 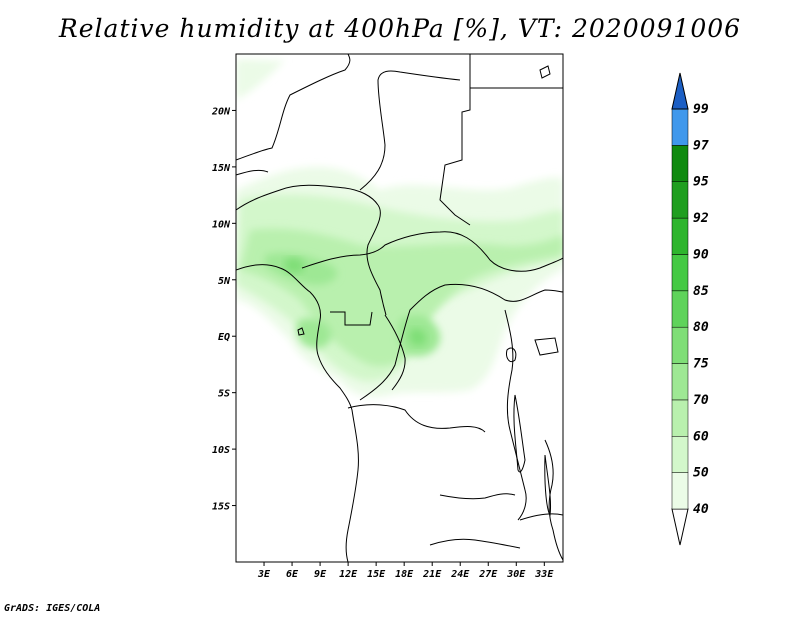 I want to click on y-tick-label: 10N, so click(x=221, y=224).